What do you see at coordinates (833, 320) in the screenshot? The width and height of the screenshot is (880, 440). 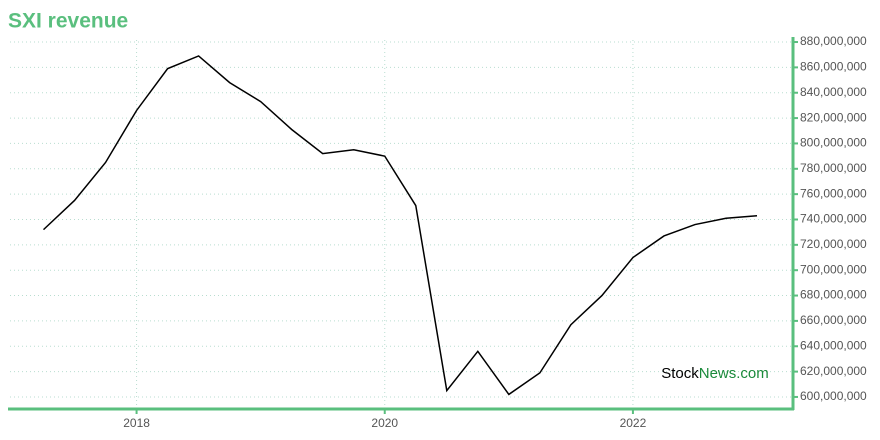 I see `y-tick-label: 660,000,000` at bounding box center [833, 320].